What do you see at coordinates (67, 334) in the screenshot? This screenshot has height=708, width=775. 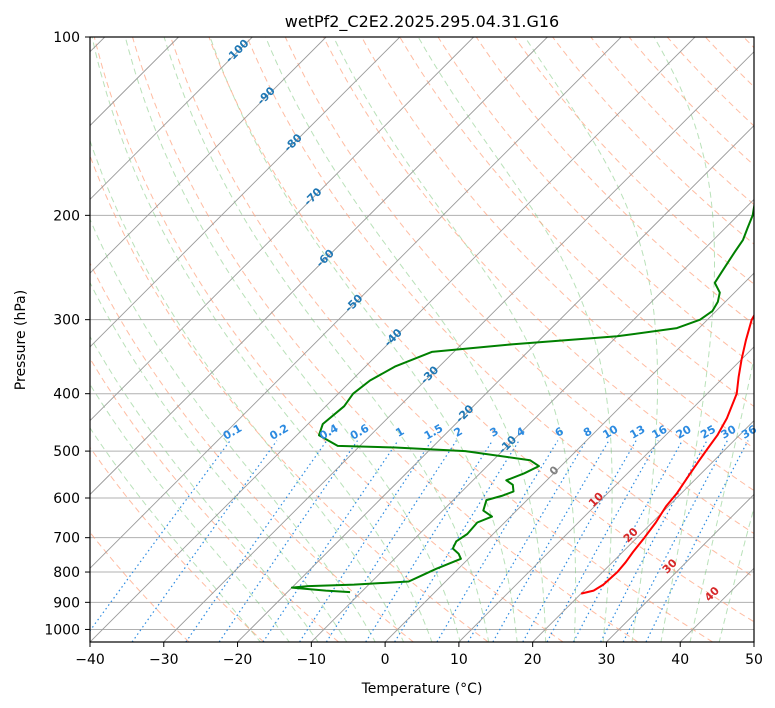 I see `y-axis: 100 200 300 400 500 600 700 800 900 1000` at bounding box center [67, 334].